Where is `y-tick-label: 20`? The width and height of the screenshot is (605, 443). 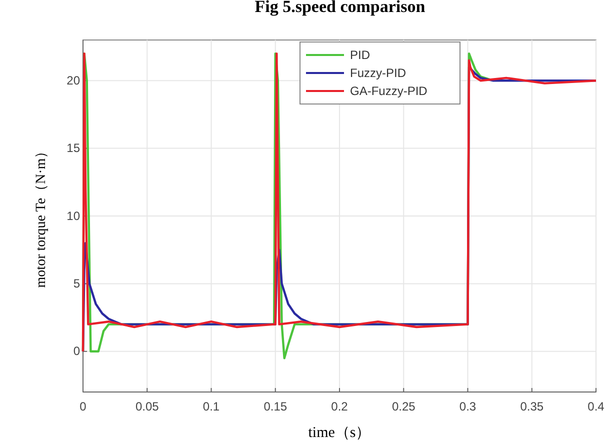
y-tick-label: 20 is located at coordinates (73, 80).